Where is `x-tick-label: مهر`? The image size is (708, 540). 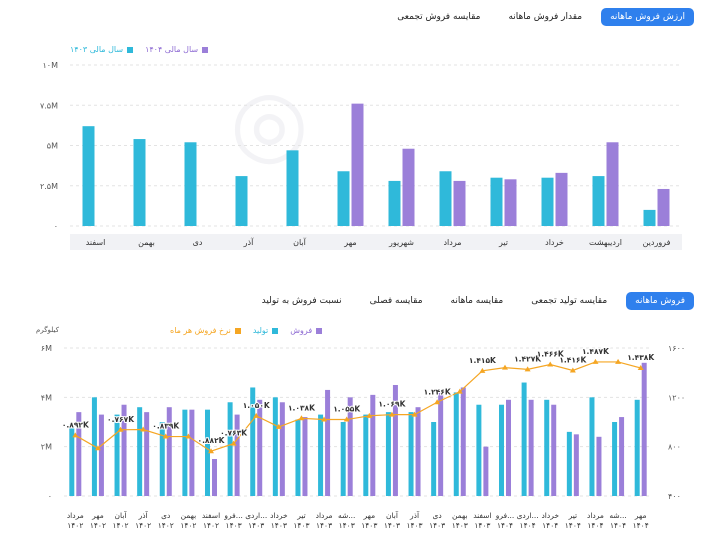
x-tick-label: مهر is located at coordinates (349, 242).